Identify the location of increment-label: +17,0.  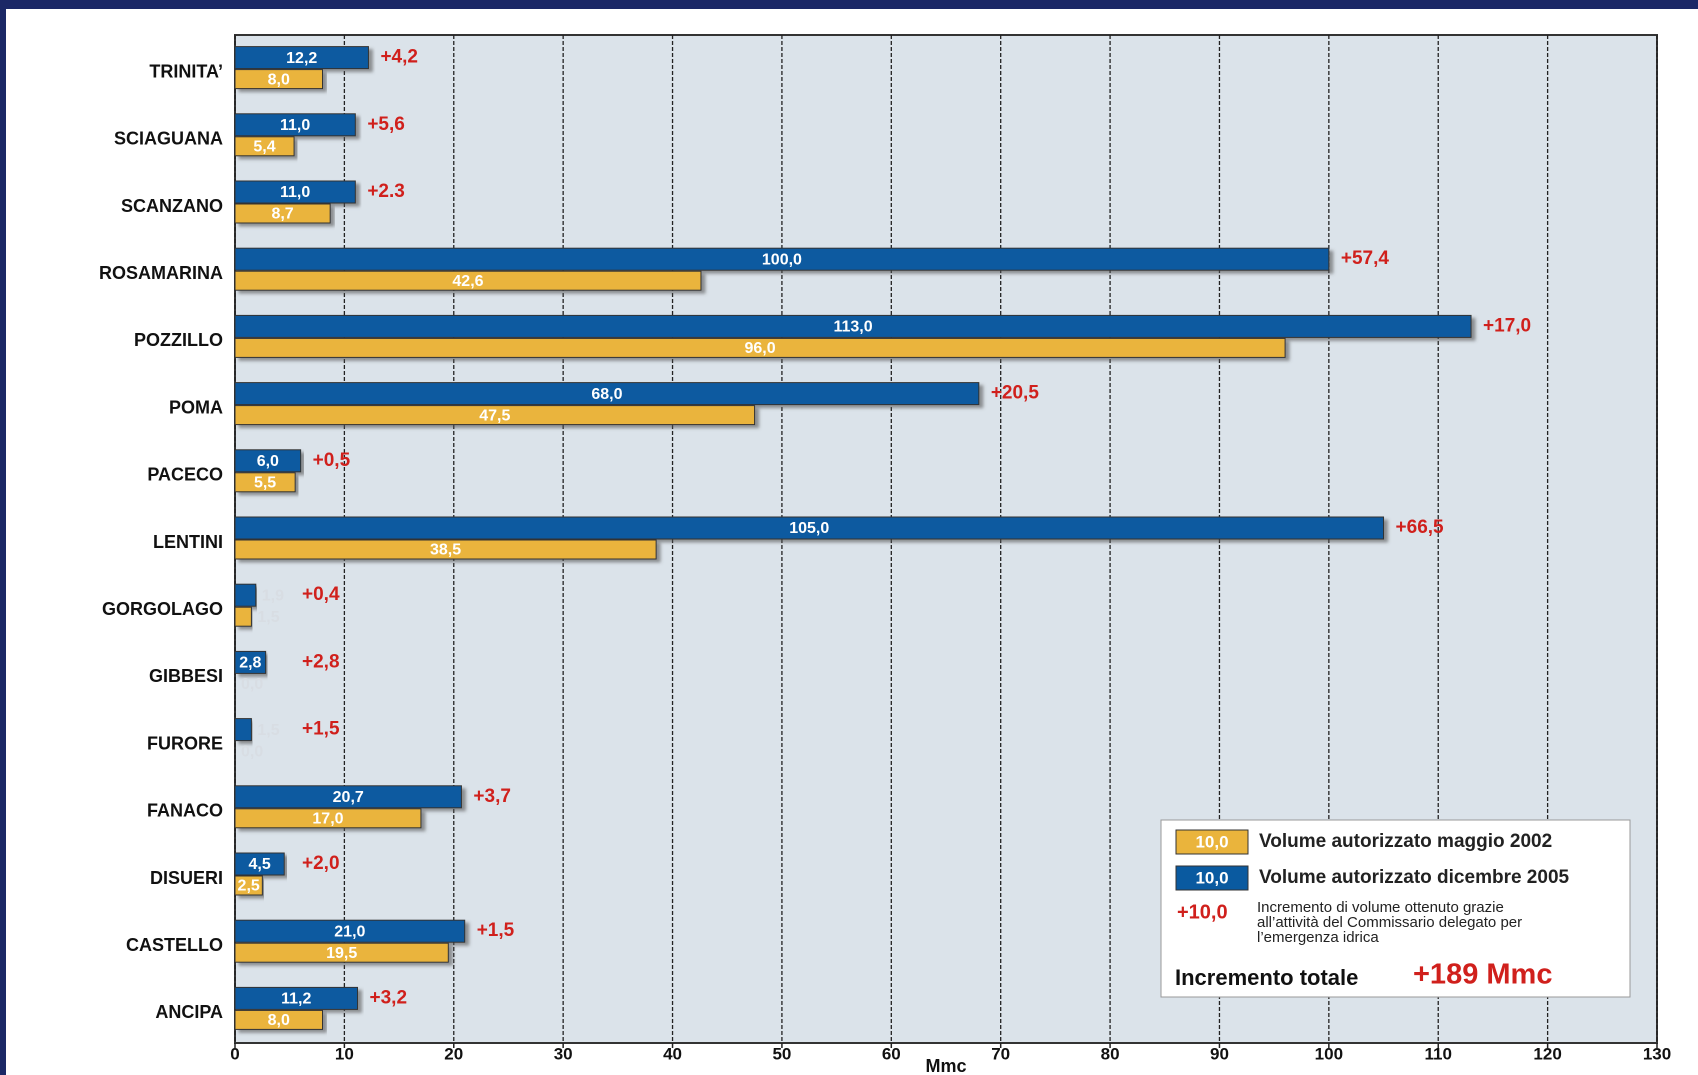
(1507, 325).